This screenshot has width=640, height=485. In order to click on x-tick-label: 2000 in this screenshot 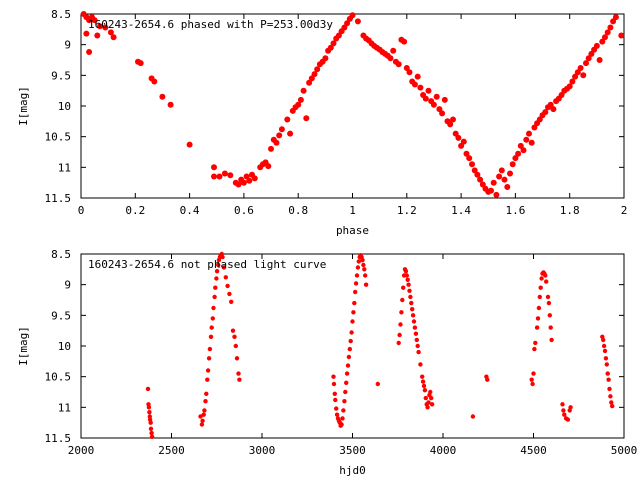, I will do `click(81, 450)`.